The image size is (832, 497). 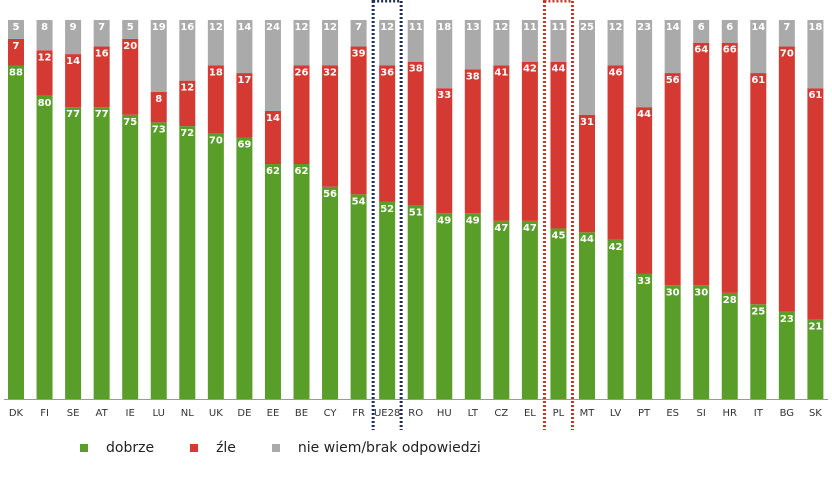 I want to click on bar-ie-zle, so click(x=130, y=76).